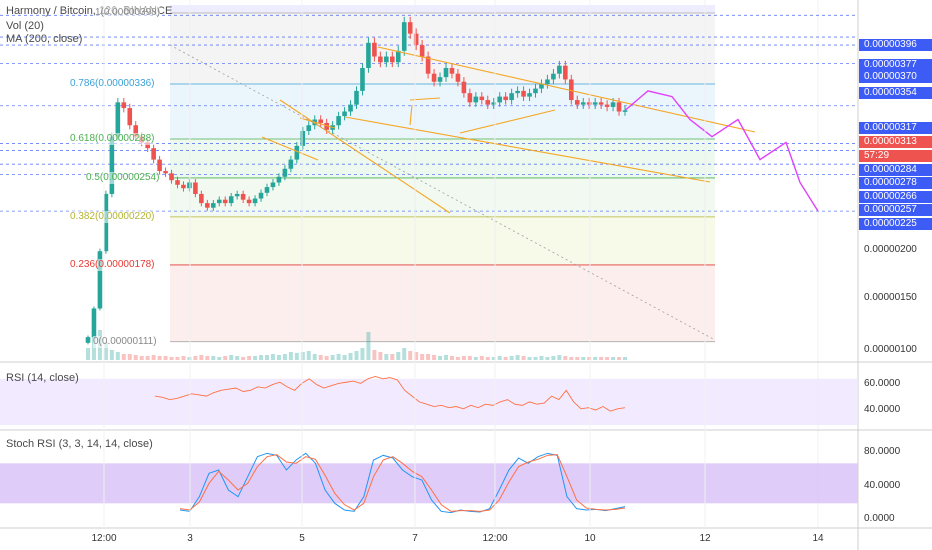 This screenshot has width=932, height=550. Describe the element at coordinates (112, 84) in the screenshot. I see `fib-level-label: 0.786(0.00000336)` at that location.